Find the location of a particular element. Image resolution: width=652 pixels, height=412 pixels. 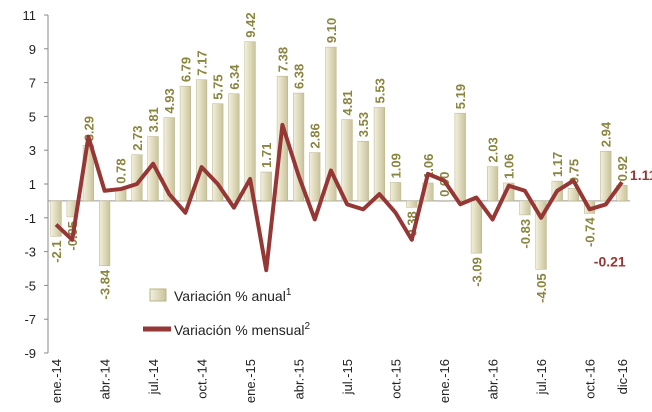

x-tick-label: ene.-16 is located at coordinates (444, 381).